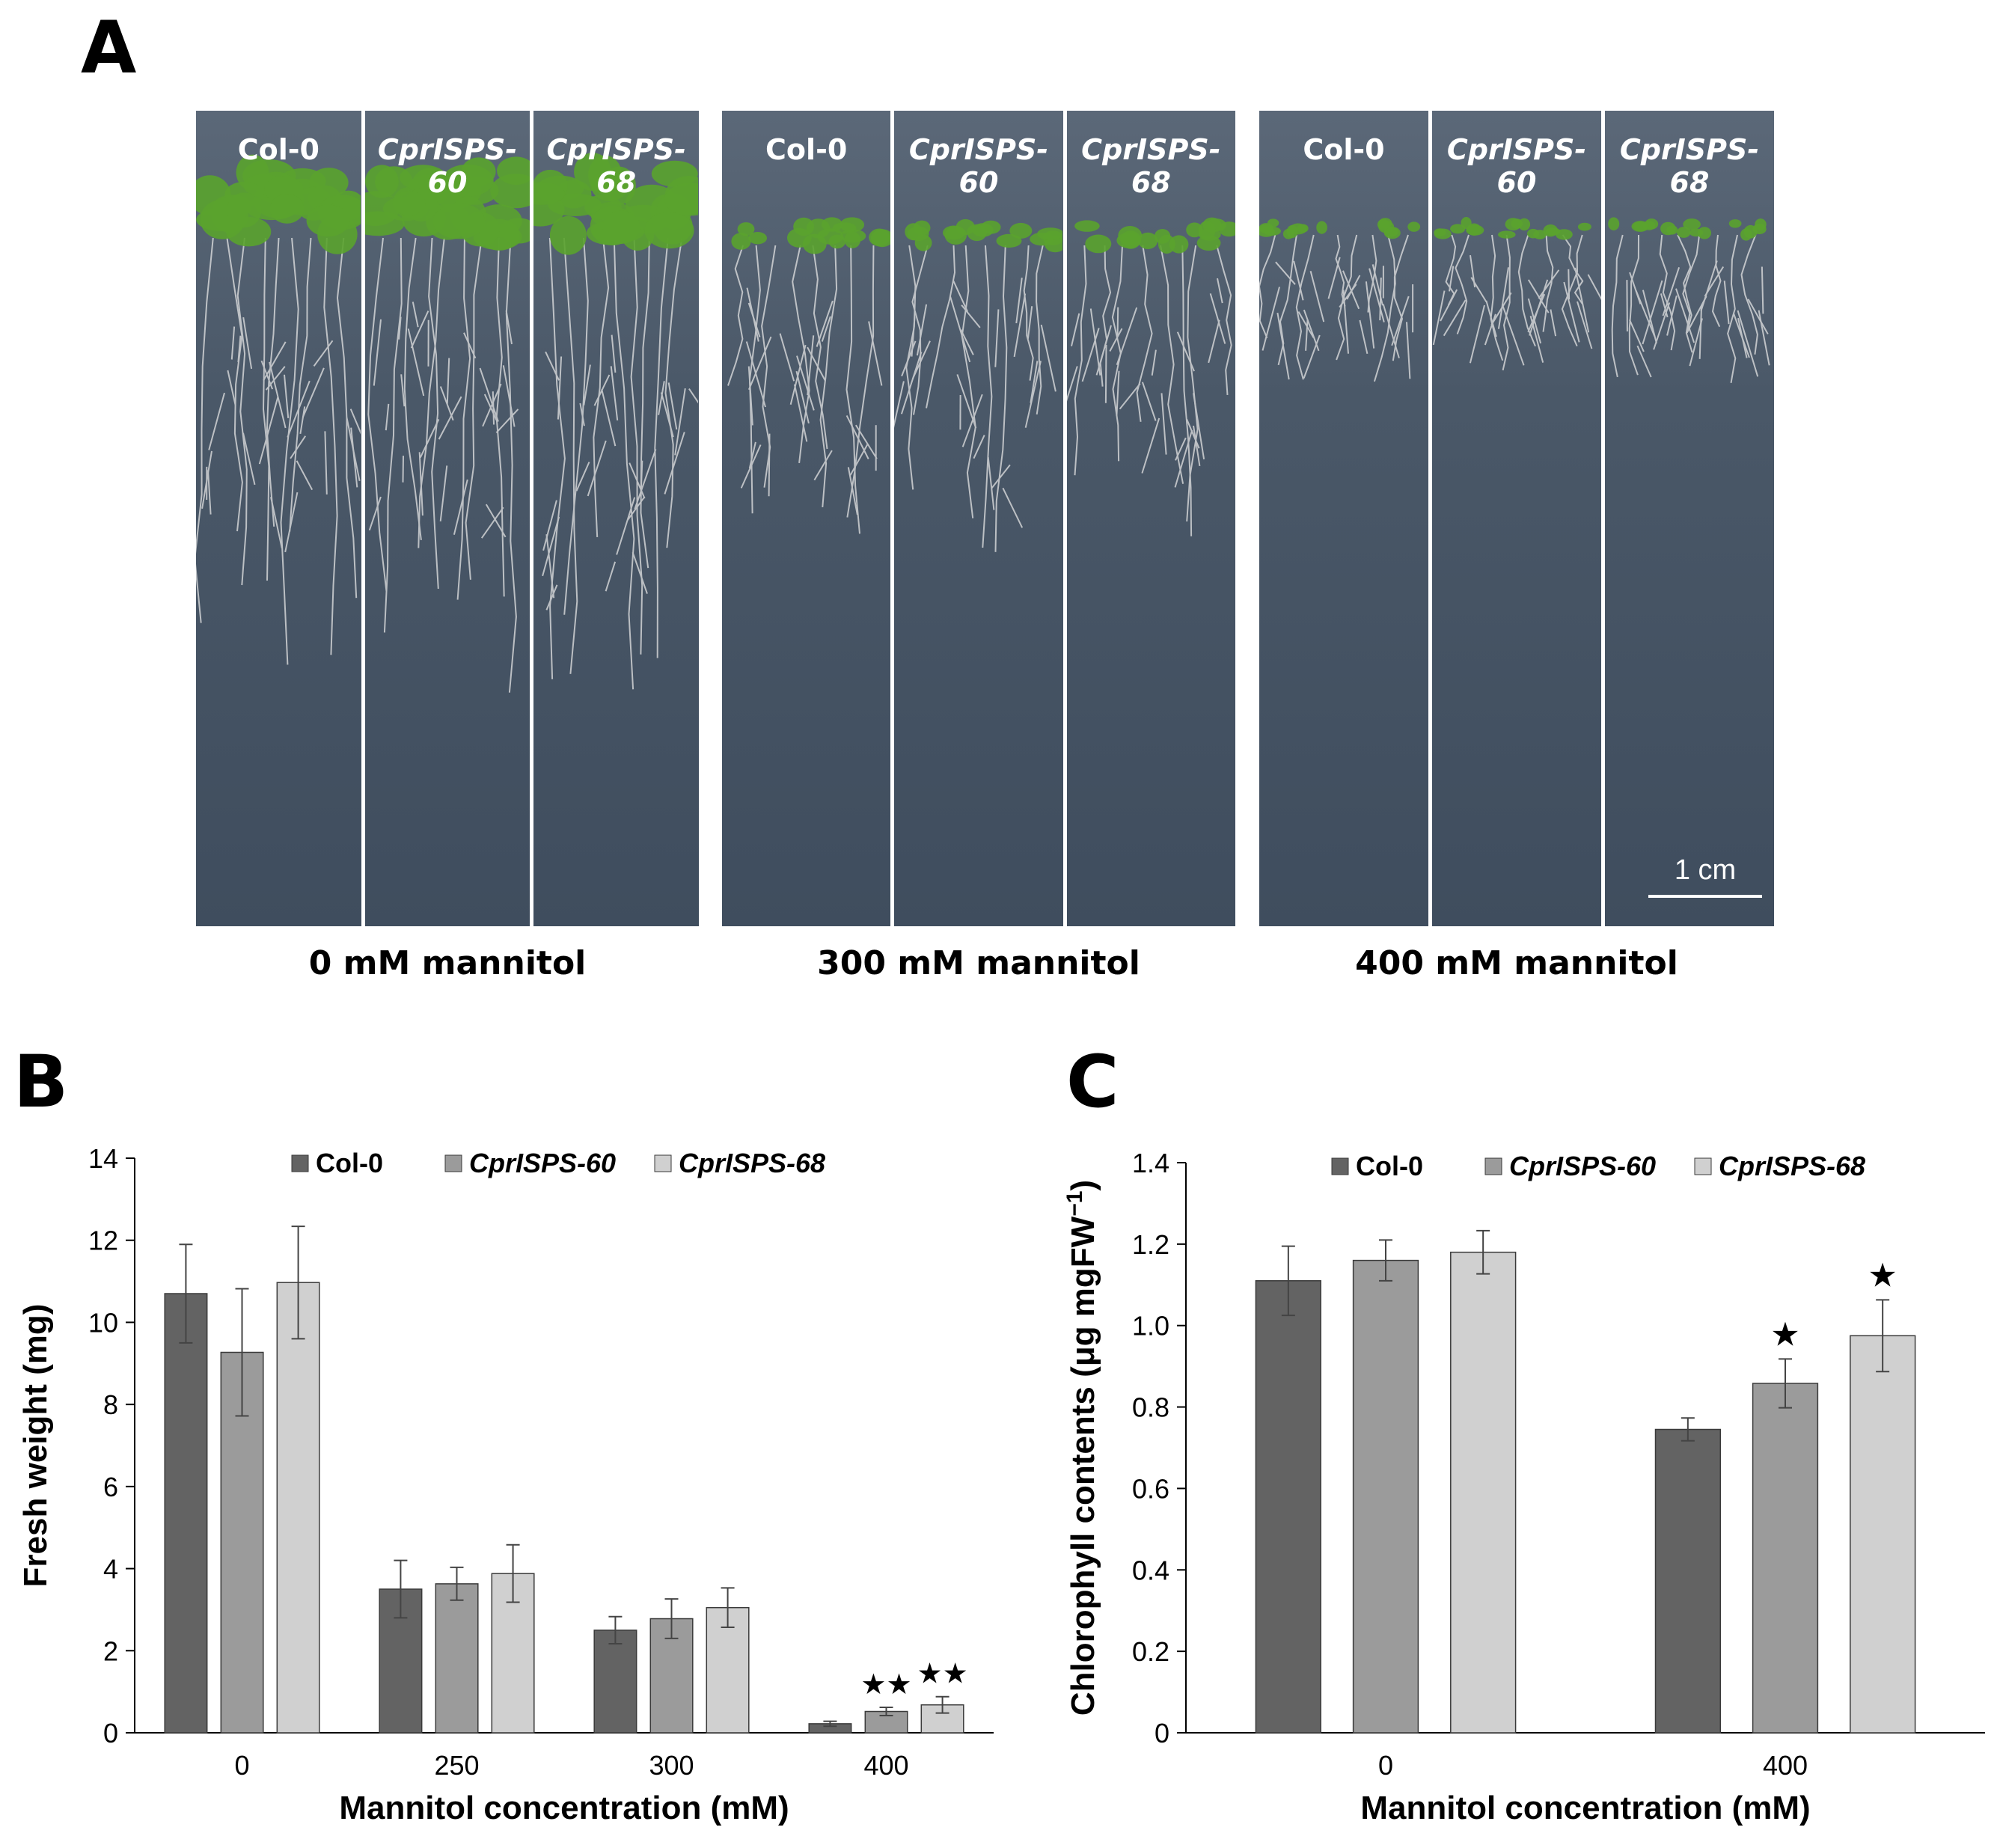 This screenshot has width=2000, height=1848. What do you see at coordinates (447, 963) in the screenshot?
I see `plate-caption-0mm: 0 mM mannitol` at bounding box center [447, 963].